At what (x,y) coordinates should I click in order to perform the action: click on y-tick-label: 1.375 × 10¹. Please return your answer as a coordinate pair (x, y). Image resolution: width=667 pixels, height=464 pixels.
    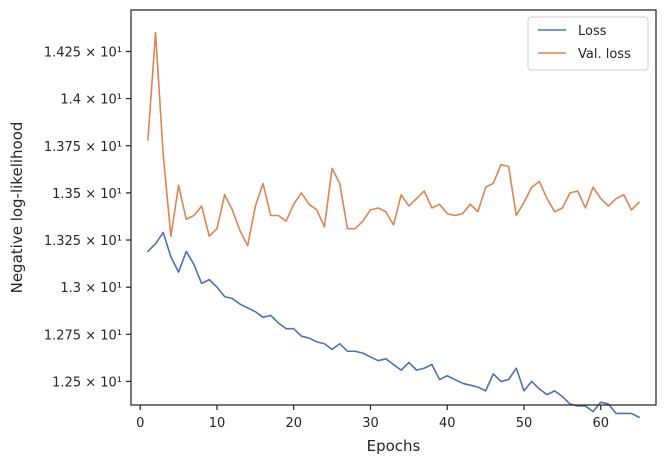
    Looking at the image, I should click on (83, 147).